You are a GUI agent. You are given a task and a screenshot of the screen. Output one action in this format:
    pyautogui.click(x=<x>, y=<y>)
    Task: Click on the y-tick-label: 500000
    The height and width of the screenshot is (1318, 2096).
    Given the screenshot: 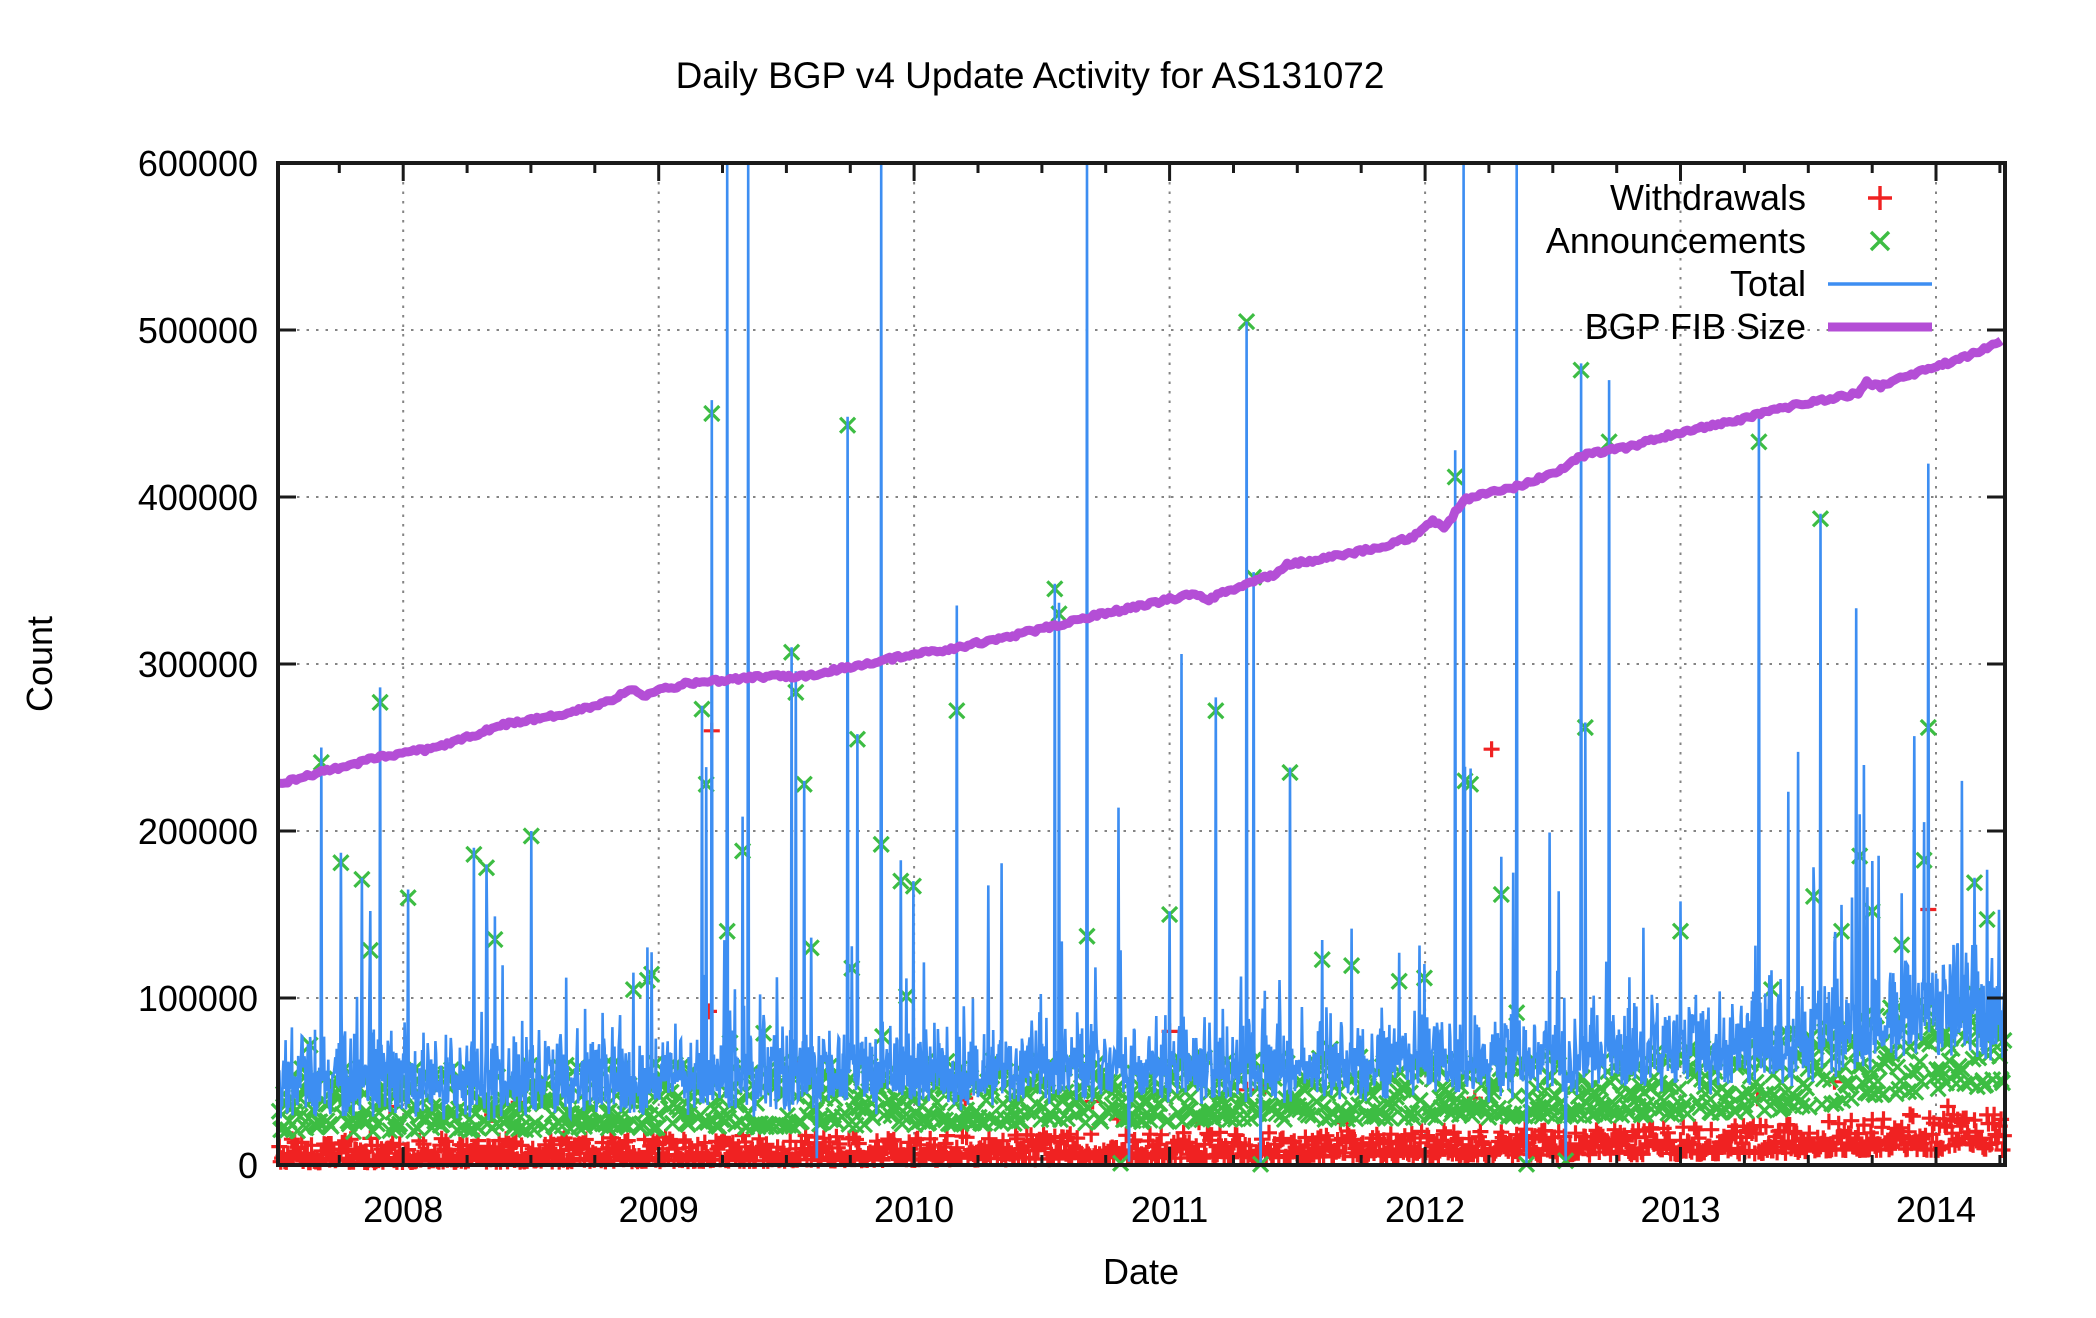 What is the action you would take?
    pyautogui.click(x=198, y=330)
    